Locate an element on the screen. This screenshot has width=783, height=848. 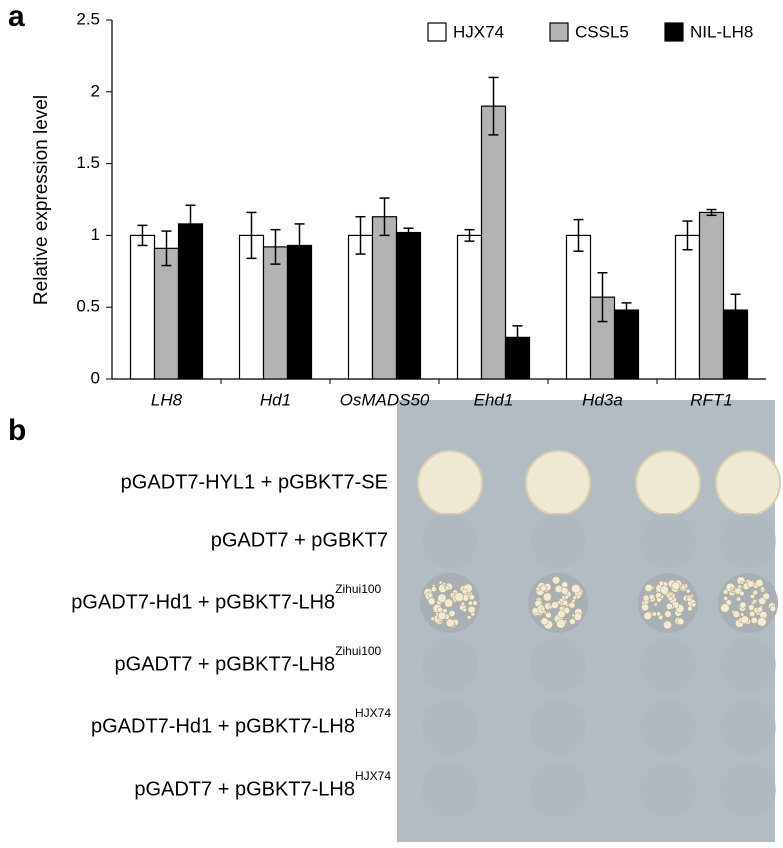
row-superscript: HJX74 is located at coordinates (373, 713).